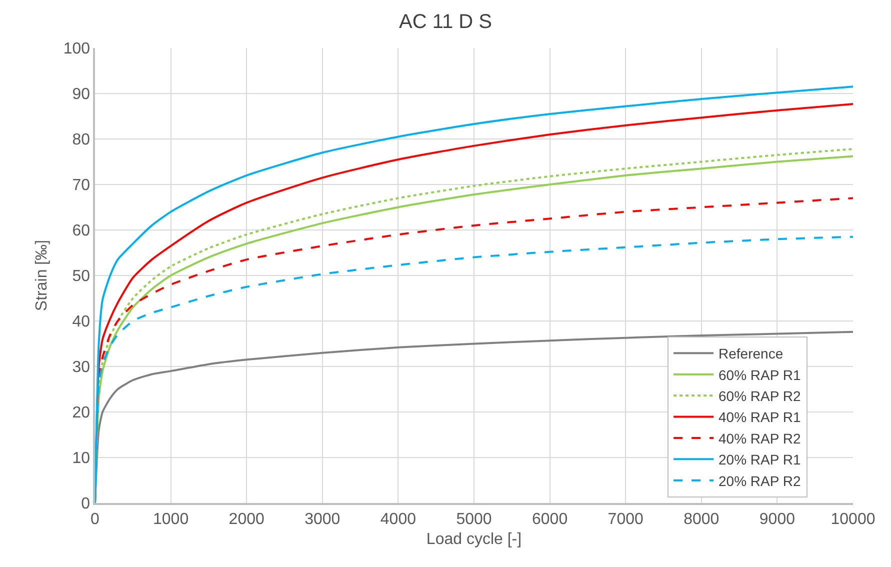  What do you see at coordinates (171, 519) in the screenshot?
I see `x-tick-label: 1000` at bounding box center [171, 519].